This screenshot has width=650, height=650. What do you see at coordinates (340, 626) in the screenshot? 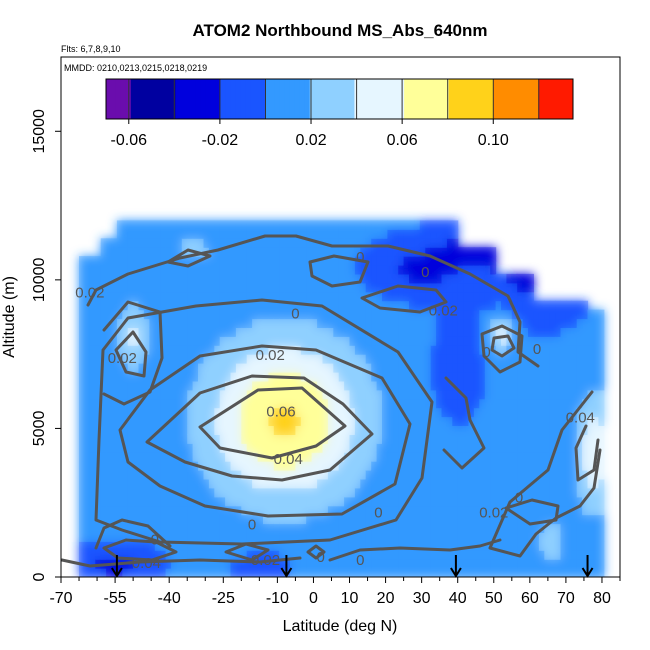
I see `x-axis-label: Latitude (deg N)` at bounding box center [340, 626].